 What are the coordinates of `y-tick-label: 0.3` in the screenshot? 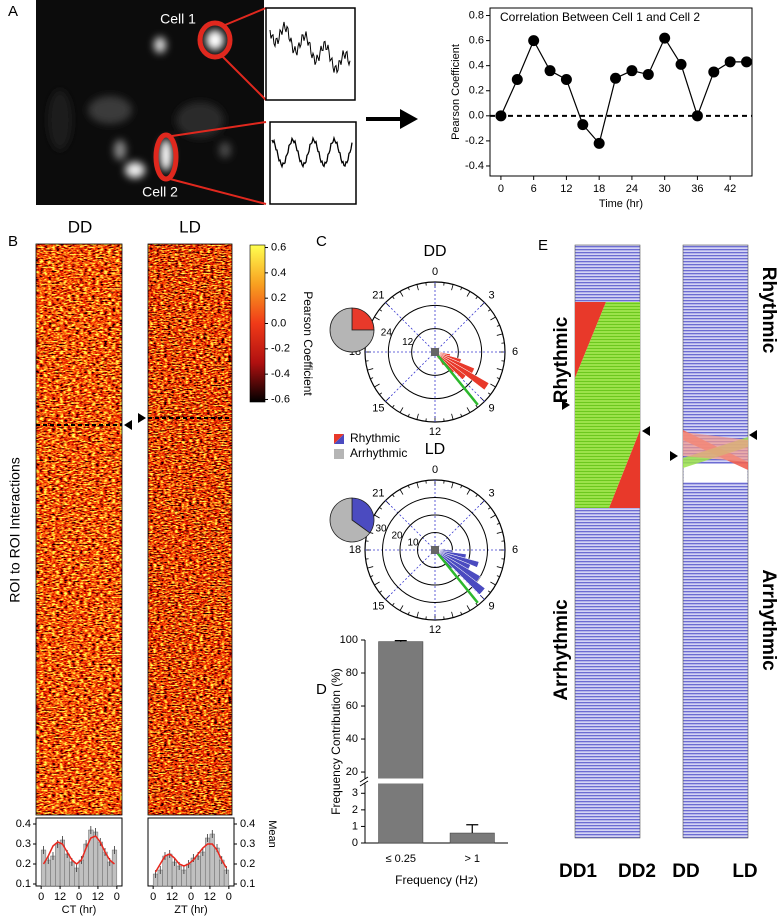 It's located at (247, 844).